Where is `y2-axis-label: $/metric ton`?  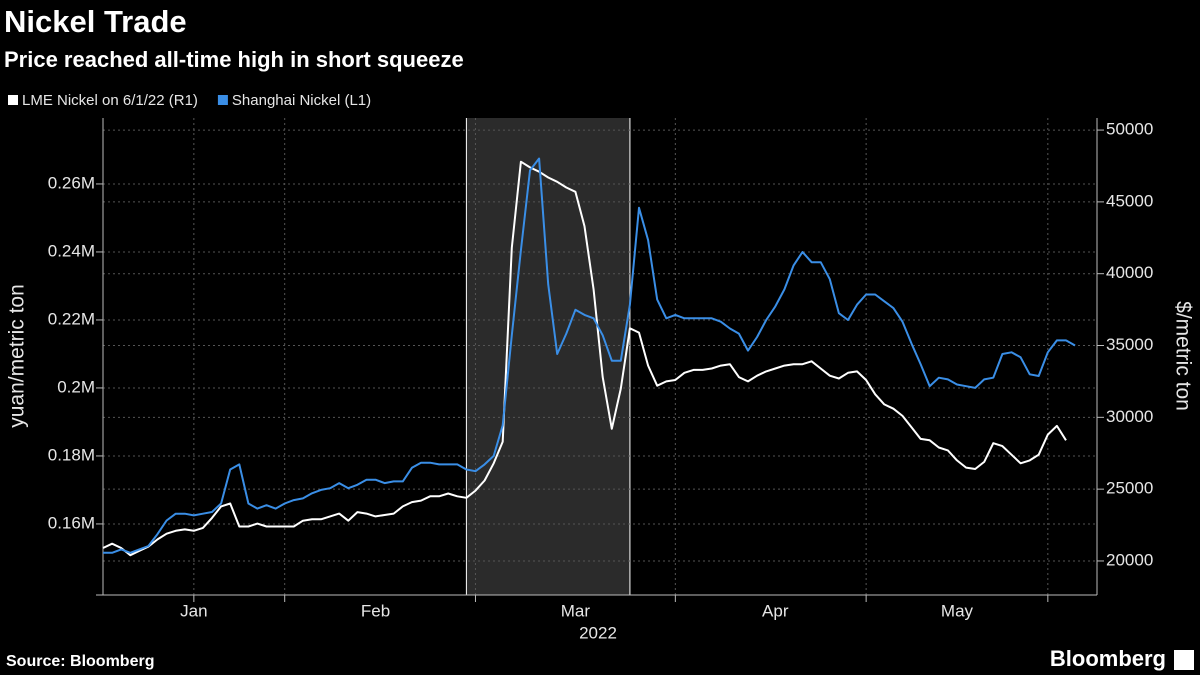
y2-axis-label: $/metric ton is located at coordinates (1182, 356).